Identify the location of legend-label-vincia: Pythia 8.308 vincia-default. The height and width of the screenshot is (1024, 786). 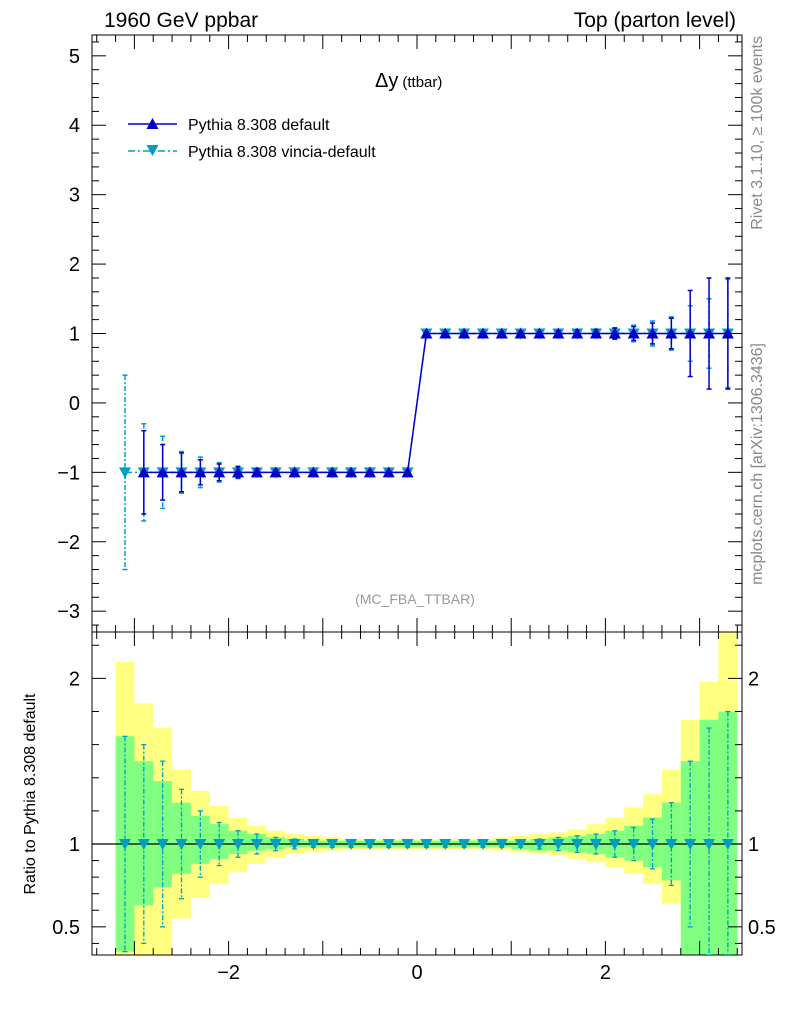
(282, 152).